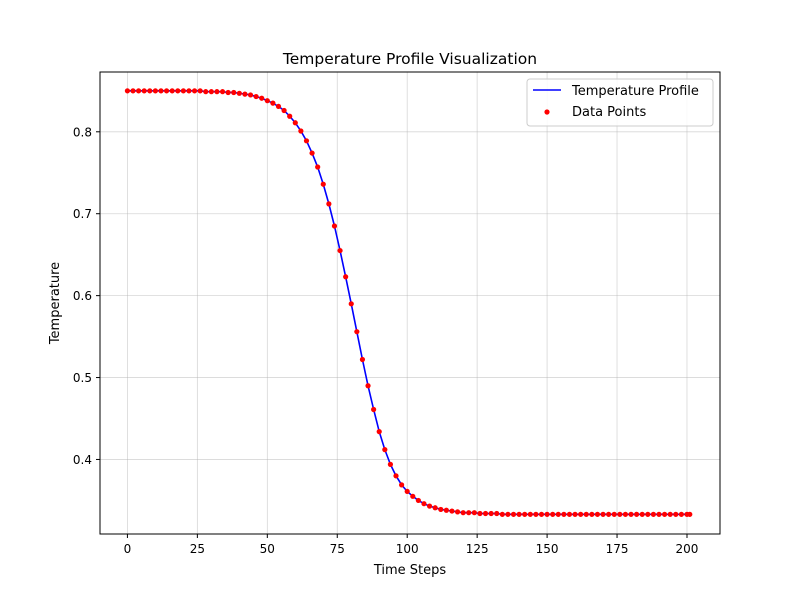 This screenshot has width=800, height=600. Describe the element at coordinates (407, 549) in the screenshot. I see `x-tick-label: 100` at that location.